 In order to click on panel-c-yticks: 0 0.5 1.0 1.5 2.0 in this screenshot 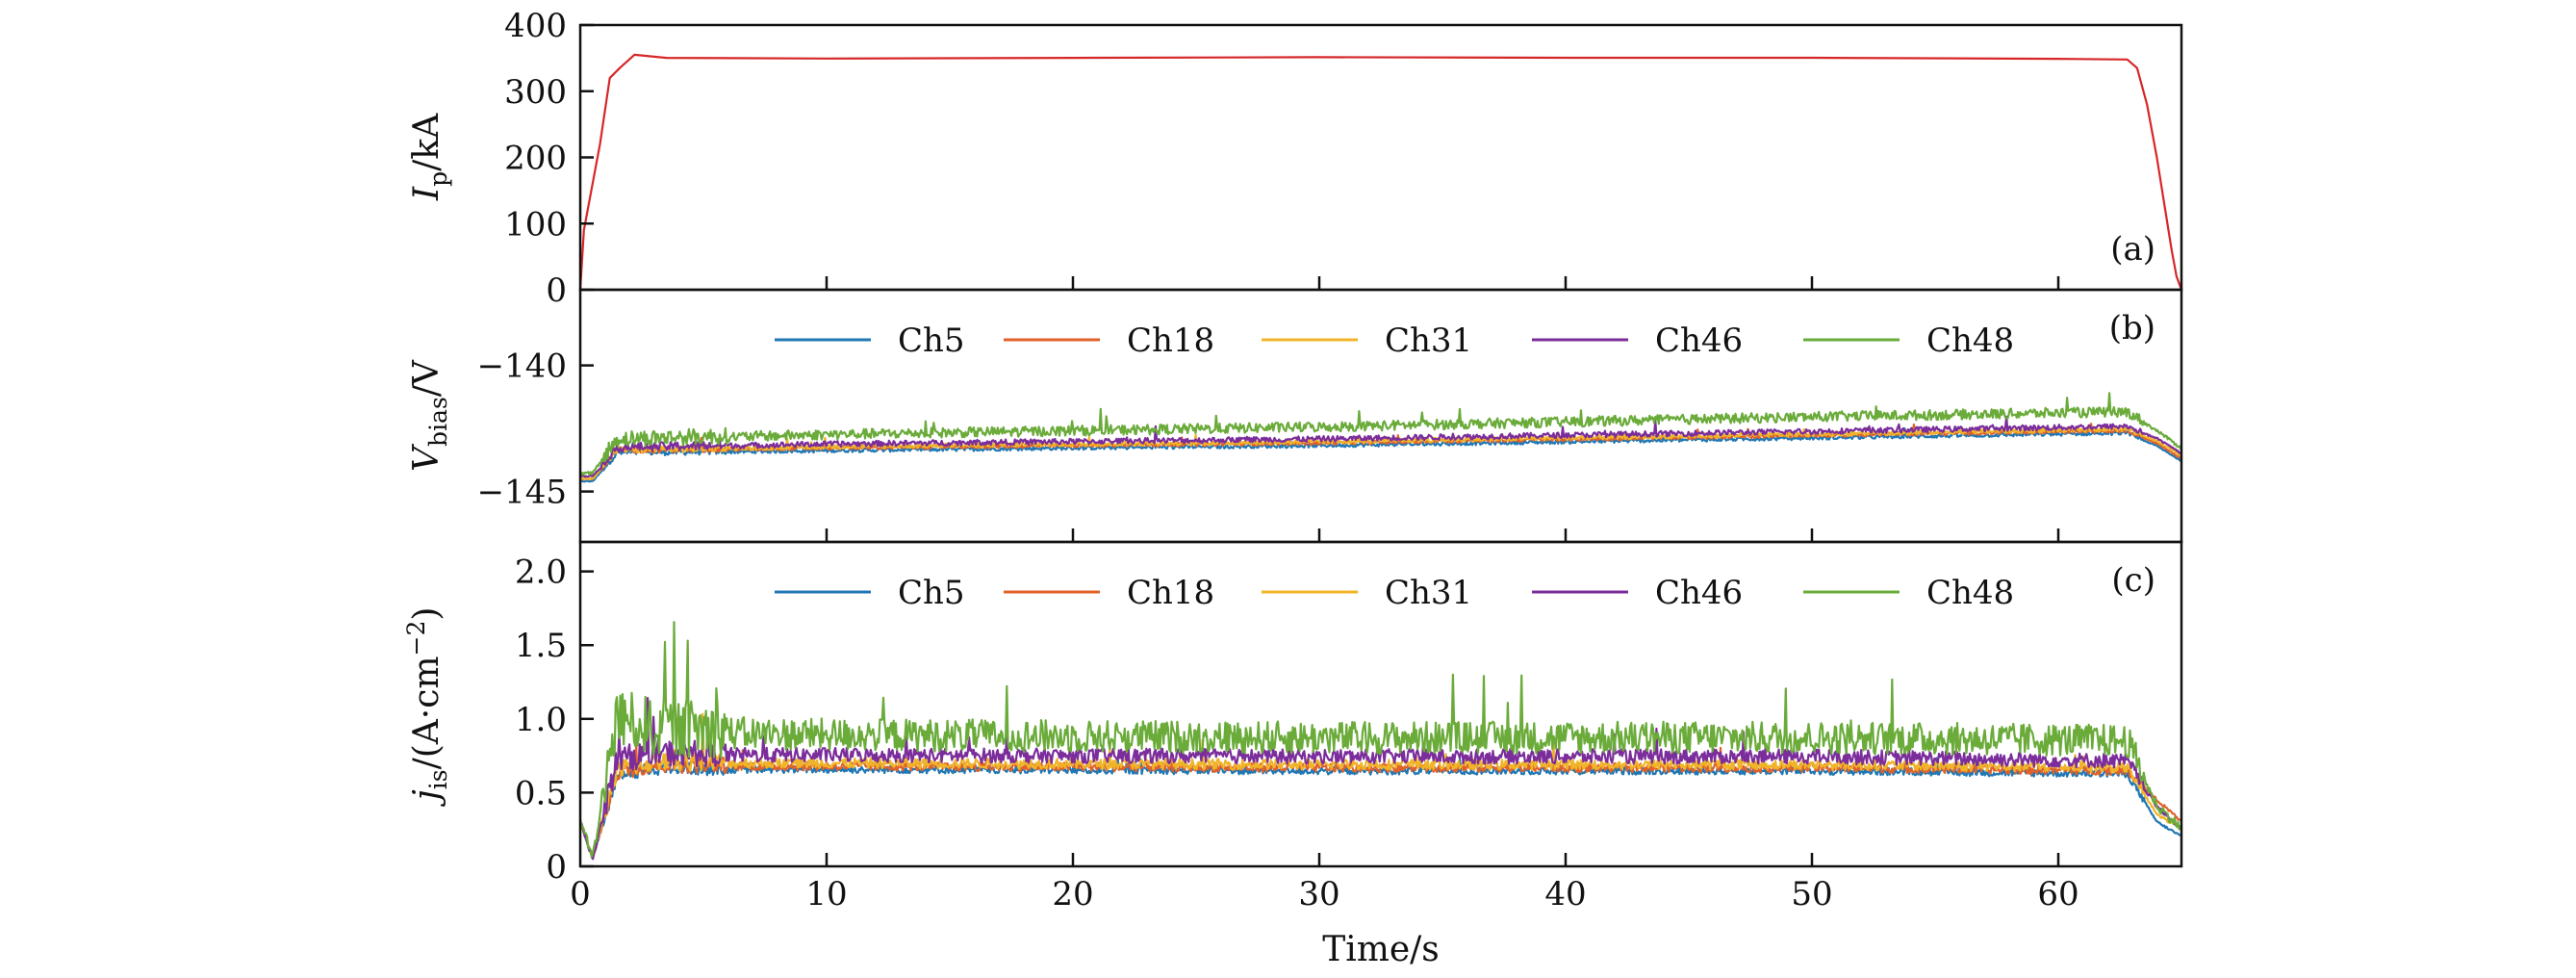, I will do `click(554, 720)`.